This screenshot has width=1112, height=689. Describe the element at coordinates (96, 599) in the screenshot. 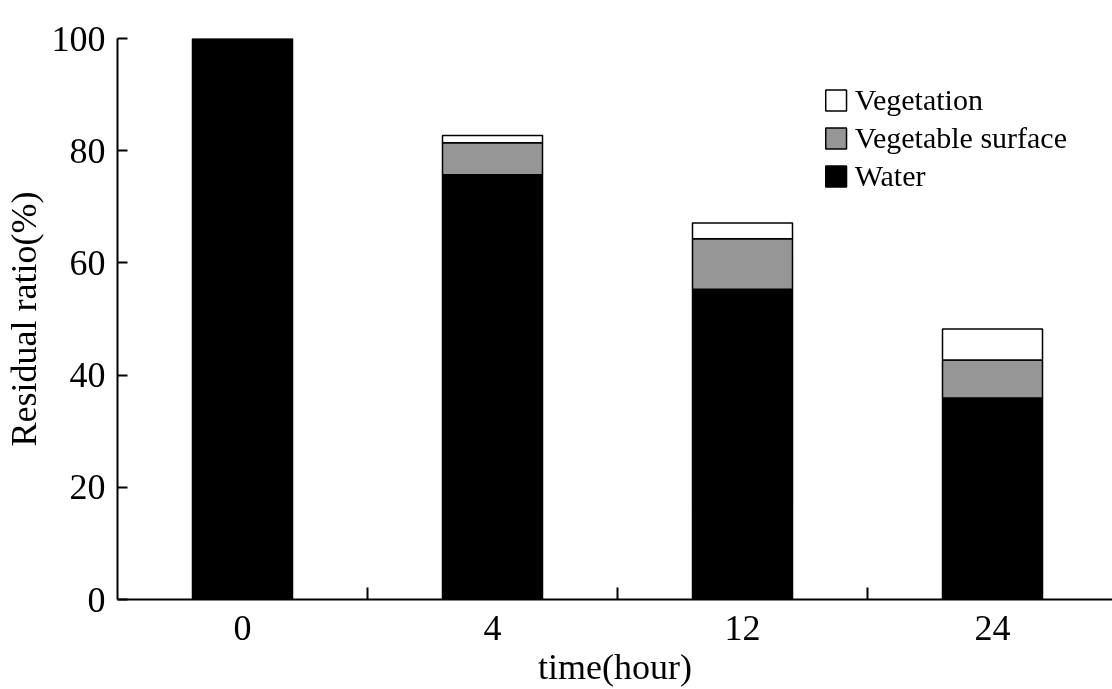

I see `y-tick-label: 0` at that location.